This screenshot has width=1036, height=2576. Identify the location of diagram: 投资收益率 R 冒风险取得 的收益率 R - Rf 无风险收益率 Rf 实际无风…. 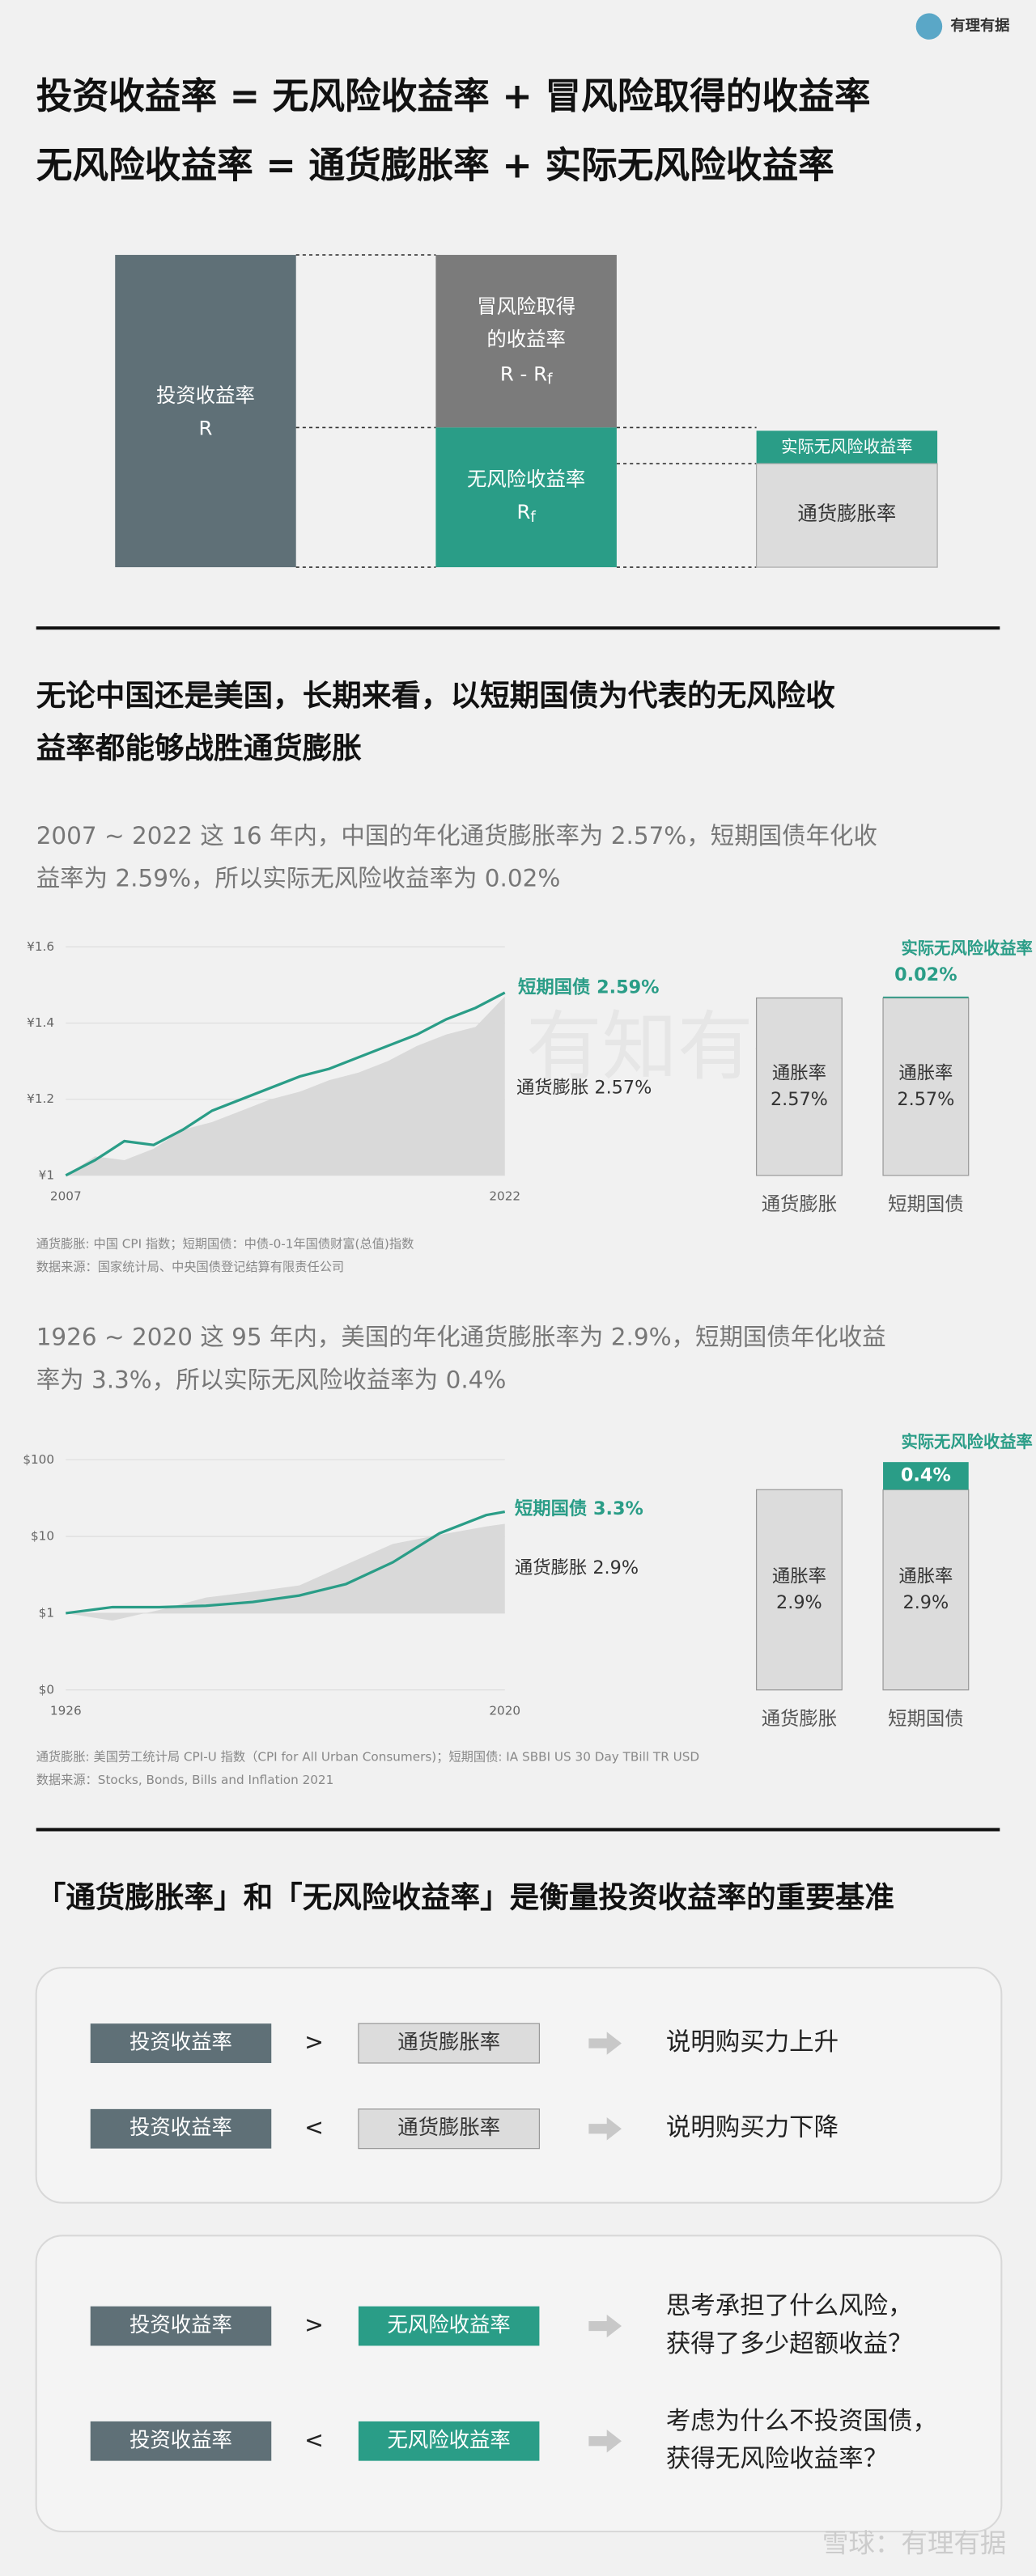
(526, 411).